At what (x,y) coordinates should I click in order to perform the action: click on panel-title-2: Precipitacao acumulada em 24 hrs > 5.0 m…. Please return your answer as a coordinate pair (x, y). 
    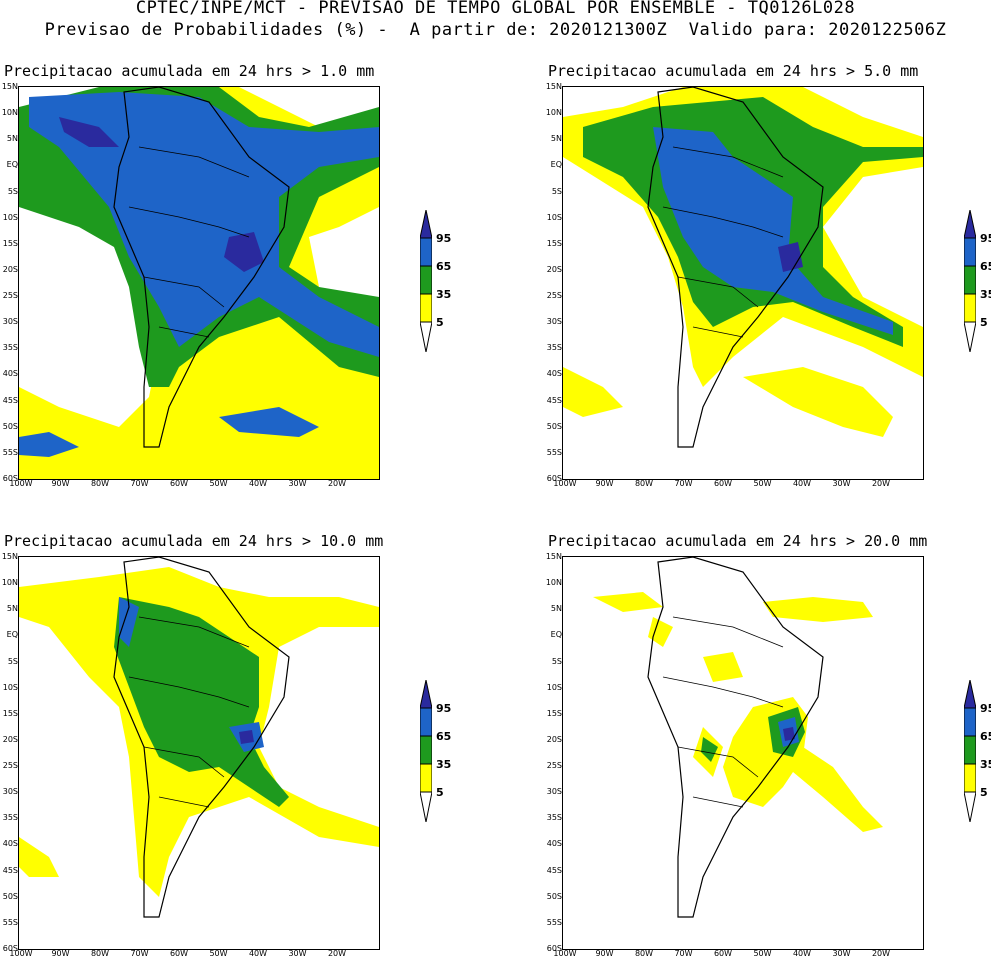
    Looking at the image, I should click on (733, 71).